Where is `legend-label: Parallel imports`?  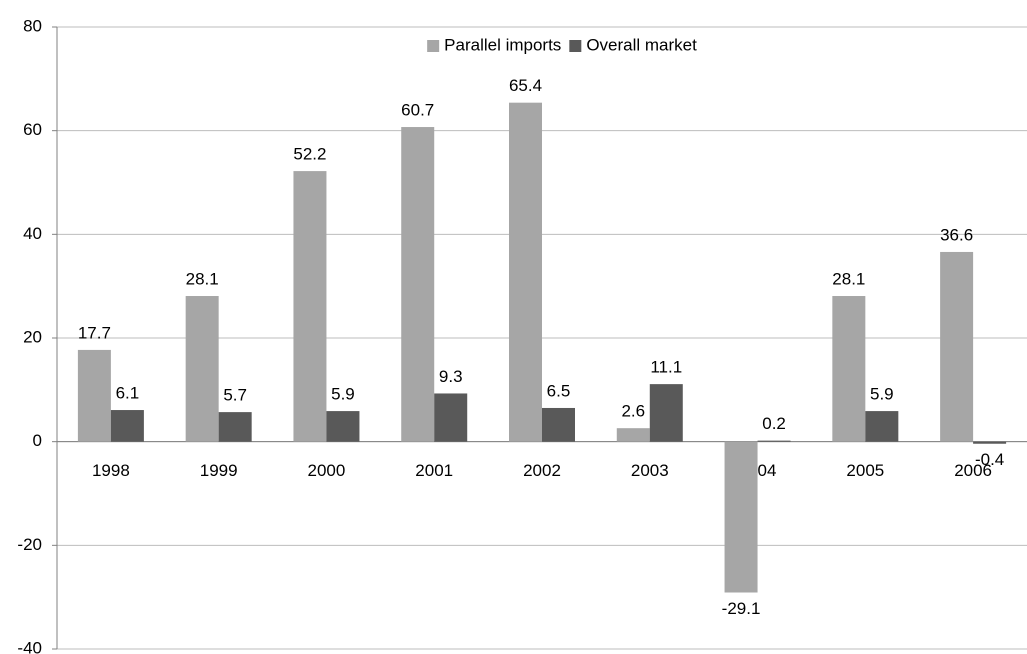
legend-label: Parallel imports is located at coordinates (502, 44).